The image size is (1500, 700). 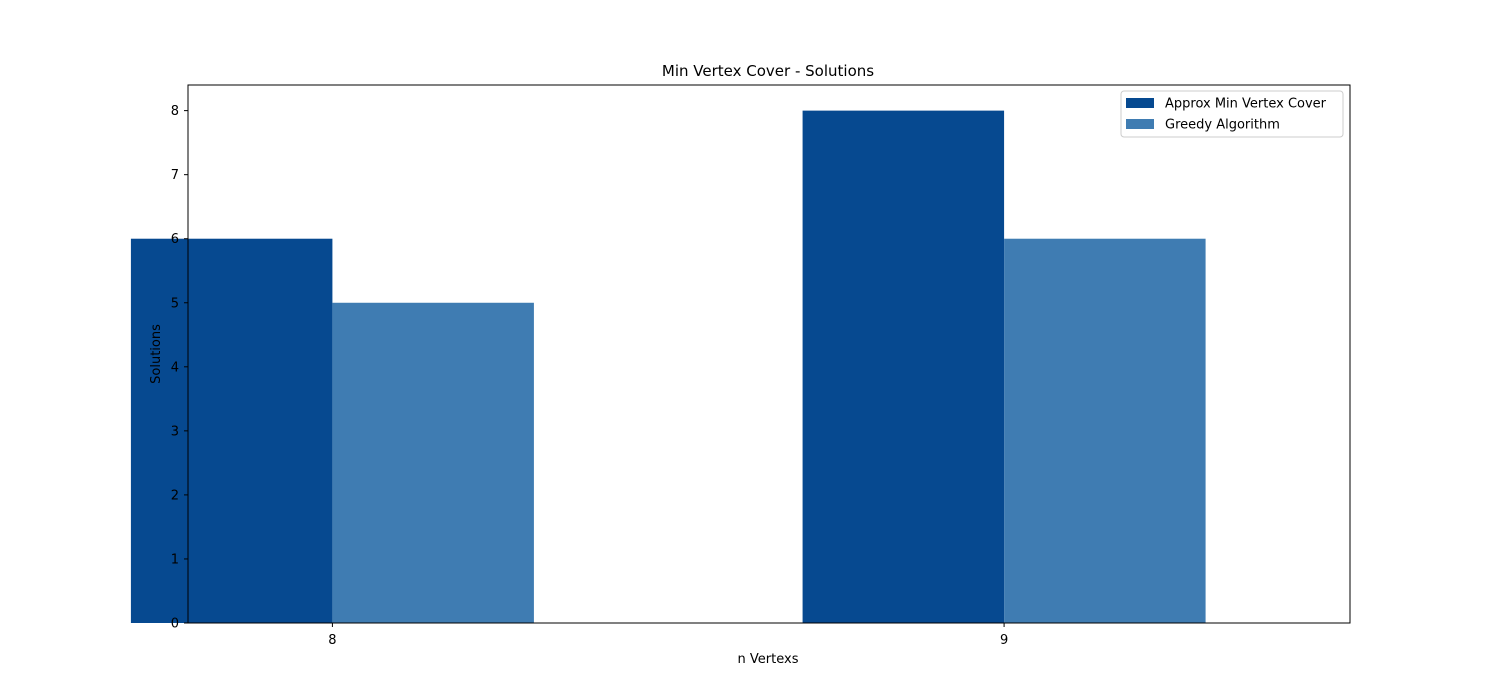 I want to click on y-tick-label: 2, so click(x=175, y=495).